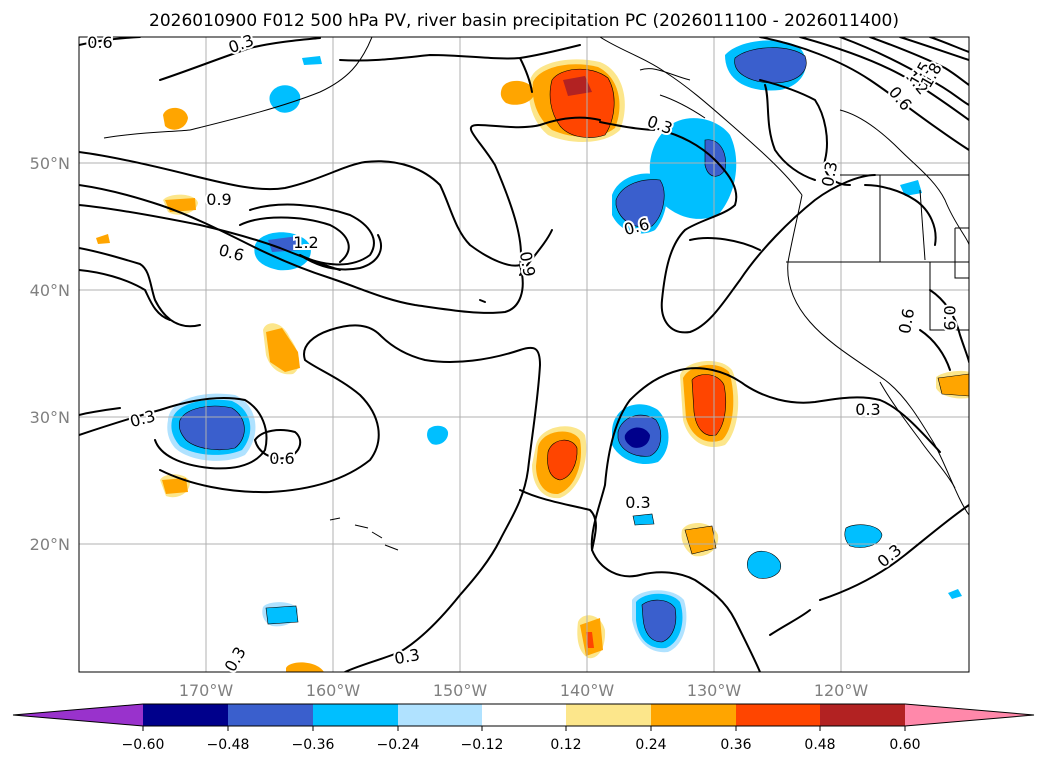  What do you see at coordinates (640, 434) in the screenshot?
I see `anomaly-negative-subtropical` at bounding box center [640, 434].